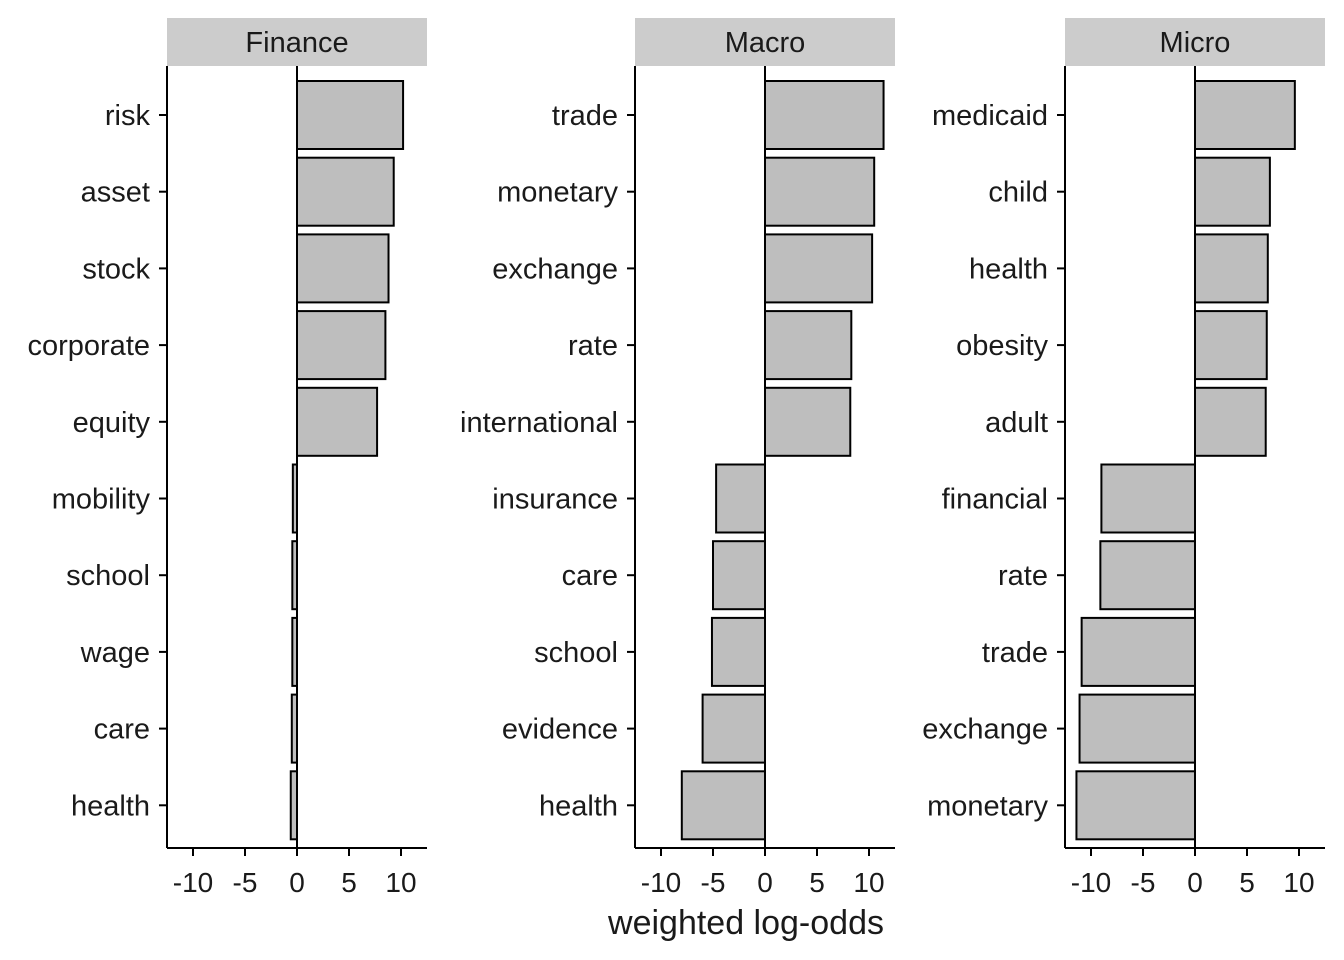 This screenshot has height=960, width=1344. Describe the element at coordinates (1232, 191) in the screenshot. I see `bar-child` at that location.